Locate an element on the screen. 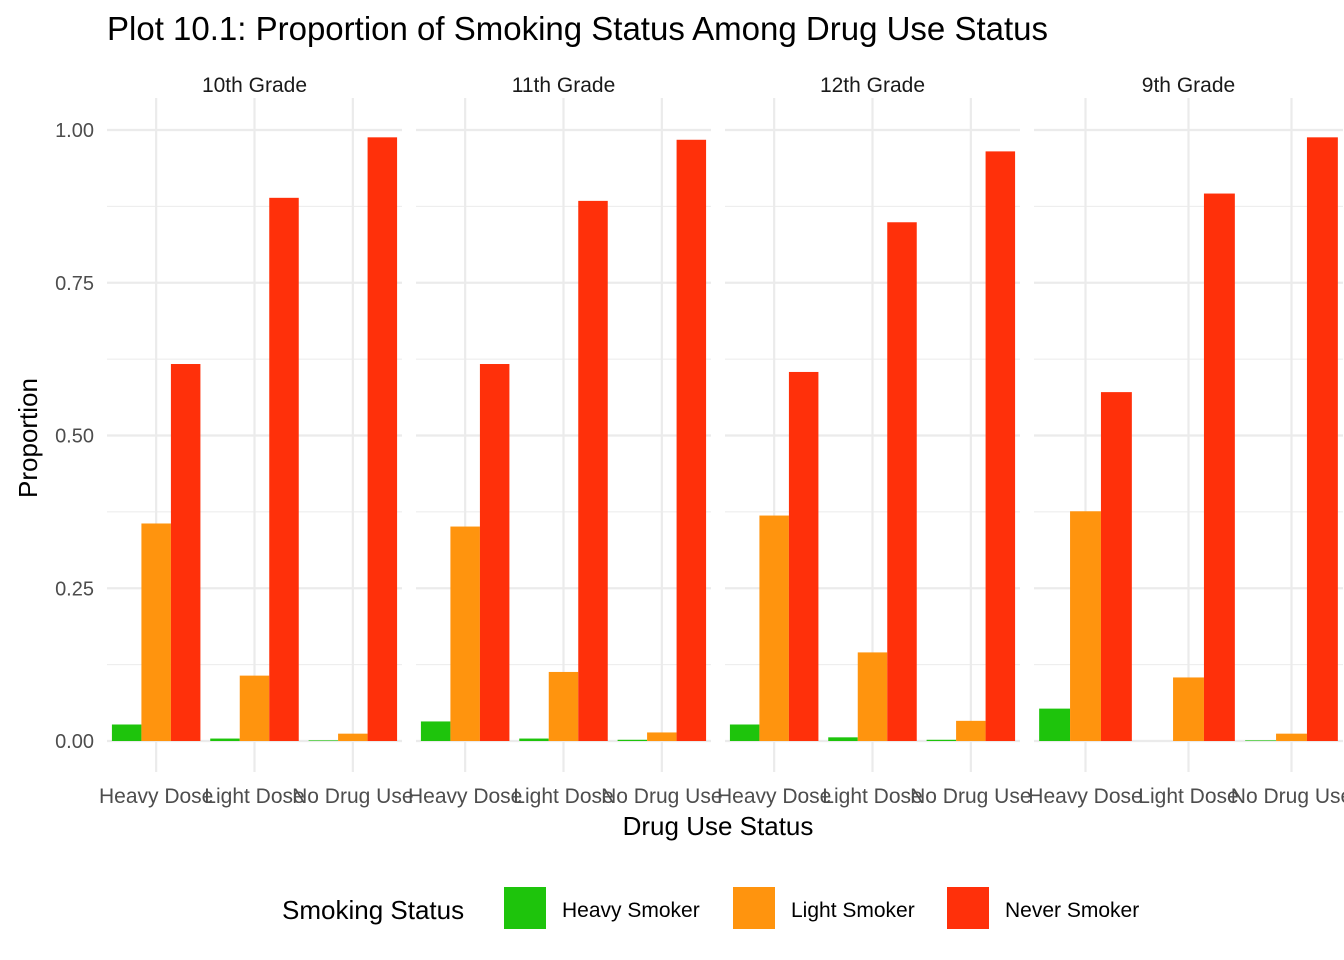 The width and height of the screenshot is (1344, 960). x-tick-label-9th-grade-no-drug-use: No Drug Use is located at coordinates (1287, 796).